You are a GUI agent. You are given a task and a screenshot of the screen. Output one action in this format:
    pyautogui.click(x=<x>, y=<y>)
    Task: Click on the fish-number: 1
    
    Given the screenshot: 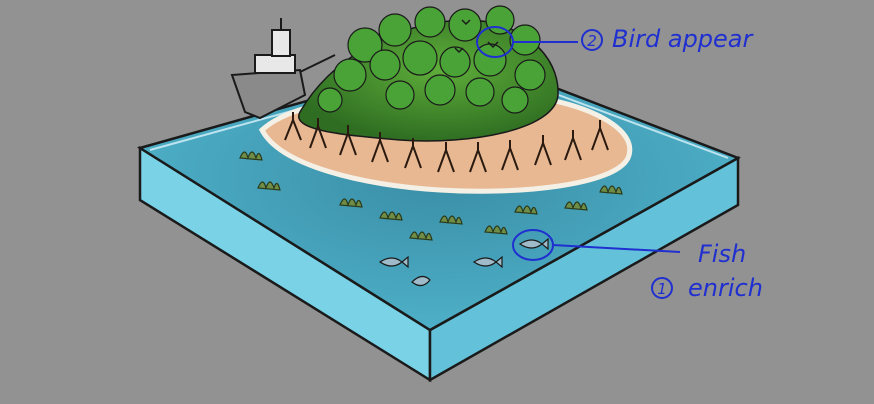 What is the action you would take?
    pyautogui.click(x=662, y=289)
    